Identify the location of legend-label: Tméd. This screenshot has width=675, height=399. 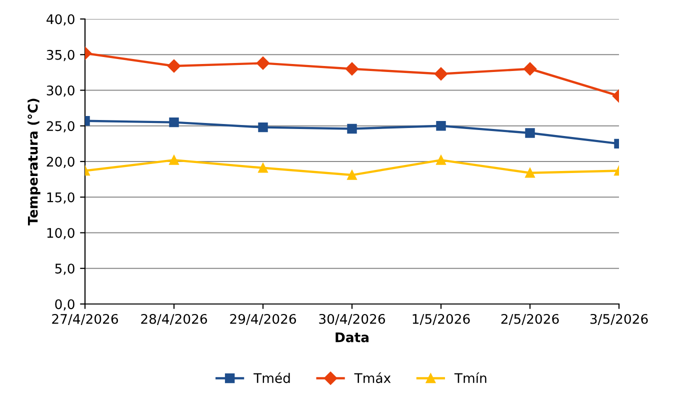
(272, 378).